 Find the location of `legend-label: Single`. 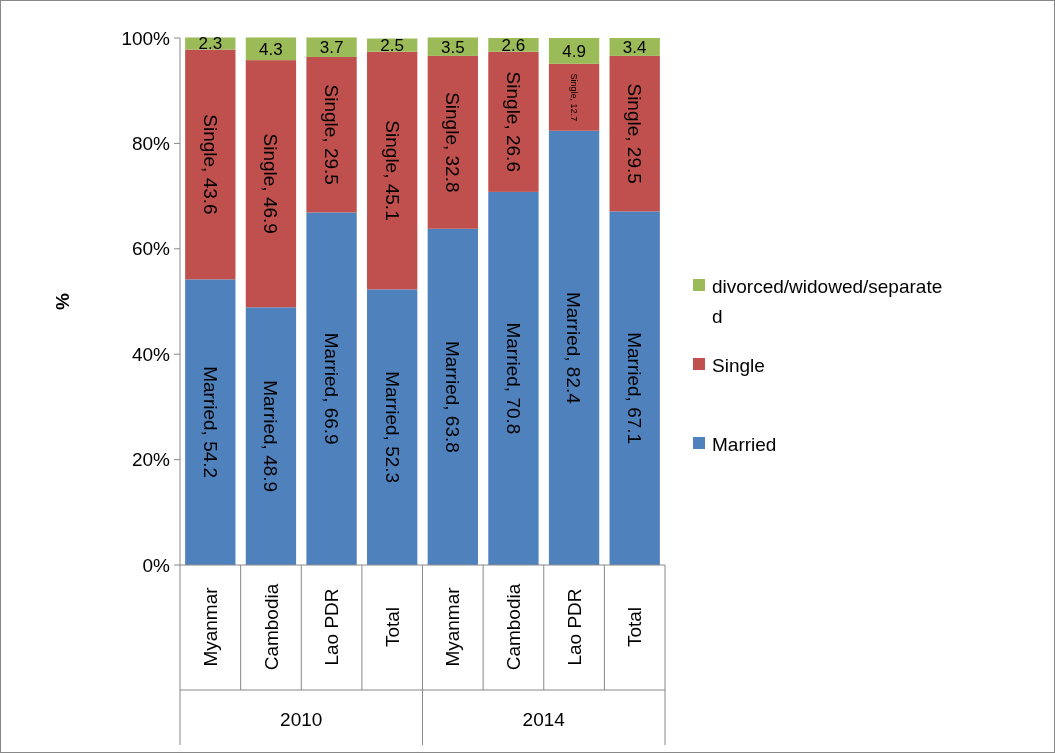

legend-label: Single is located at coordinates (738, 365).